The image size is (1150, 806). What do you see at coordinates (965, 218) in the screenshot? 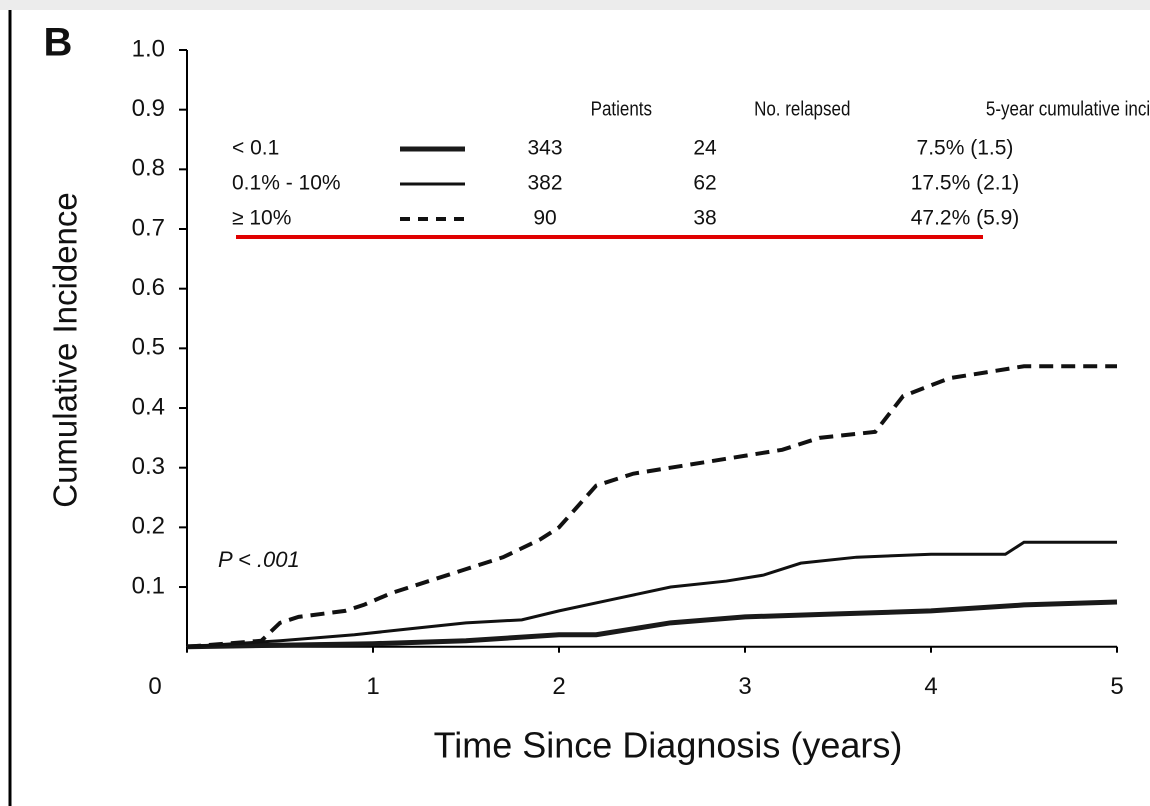
I see `table-incidence: 47.2% (5.9)` at bounding box center [965, 218].